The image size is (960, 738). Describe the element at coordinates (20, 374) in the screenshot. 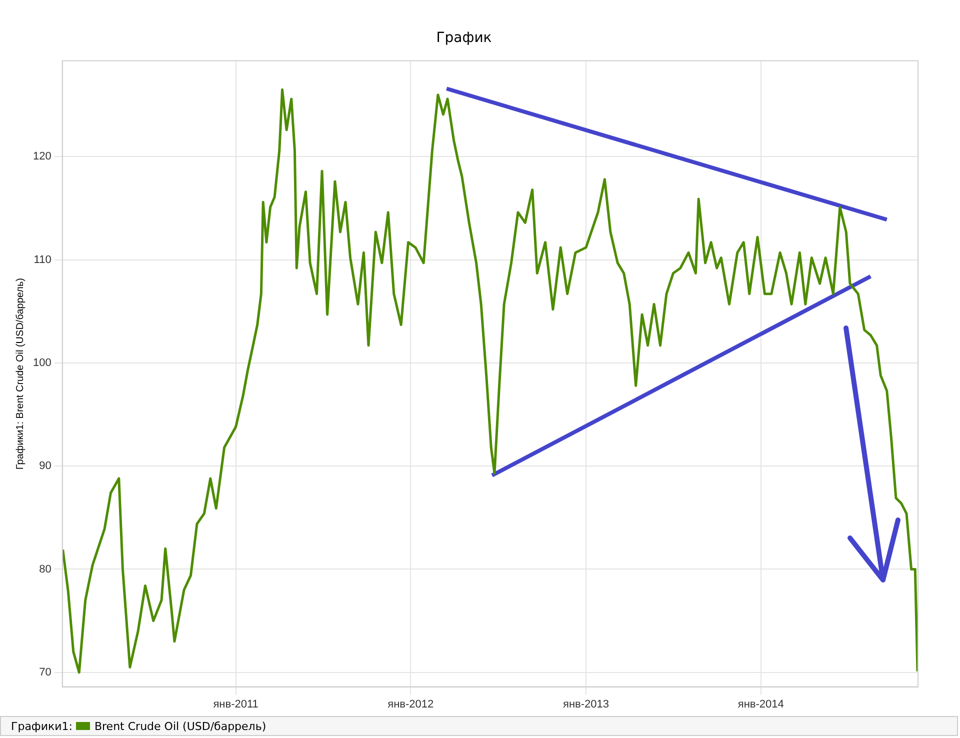

I see `y-axis-title: Графики1: Brent Crude Oil (USD/баррель)` at that location.